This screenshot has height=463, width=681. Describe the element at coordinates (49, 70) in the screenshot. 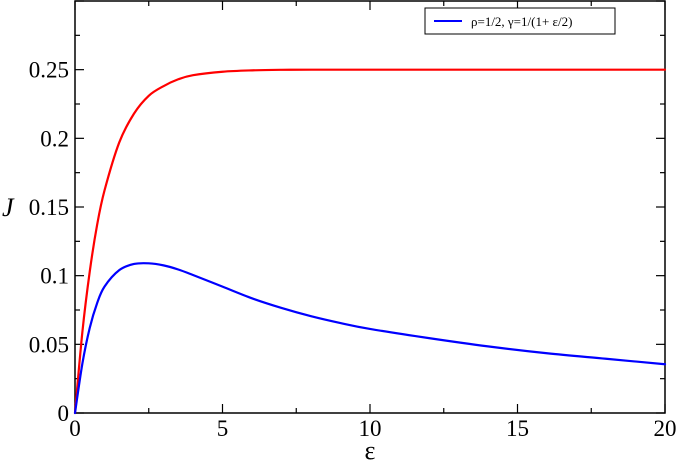

I see `y-tick-label: 0.25` at that location.